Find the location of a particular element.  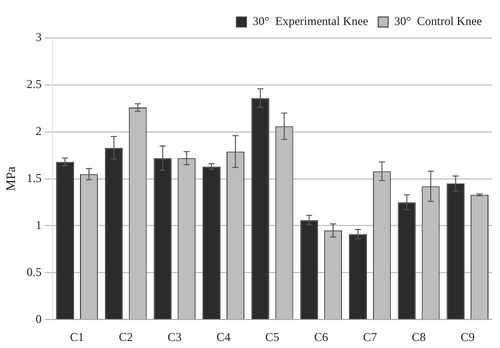

x-tick-label: C7 is located at coordinates (369, 337).